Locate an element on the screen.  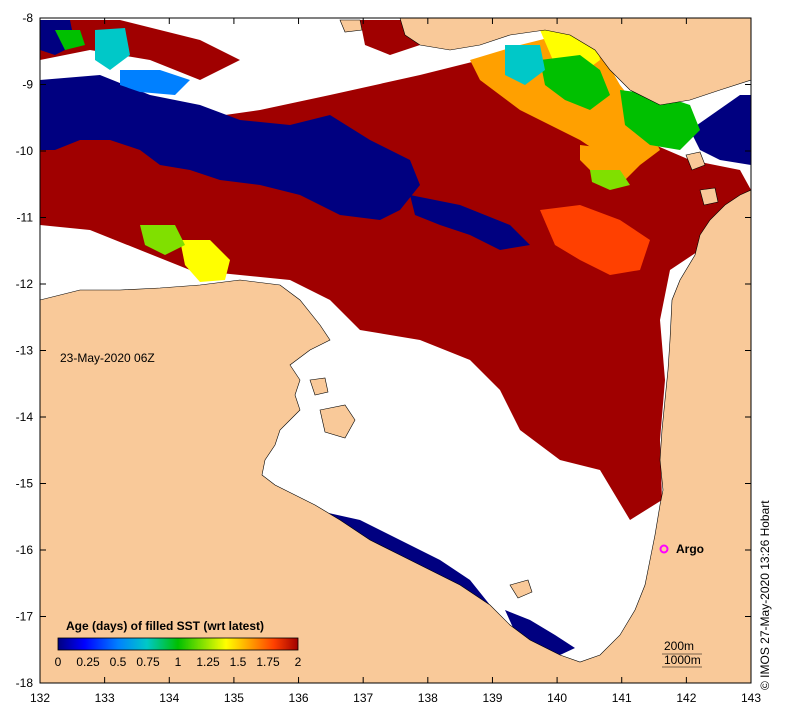
y-tick-label: -17 is located at coordinates (25, 617).